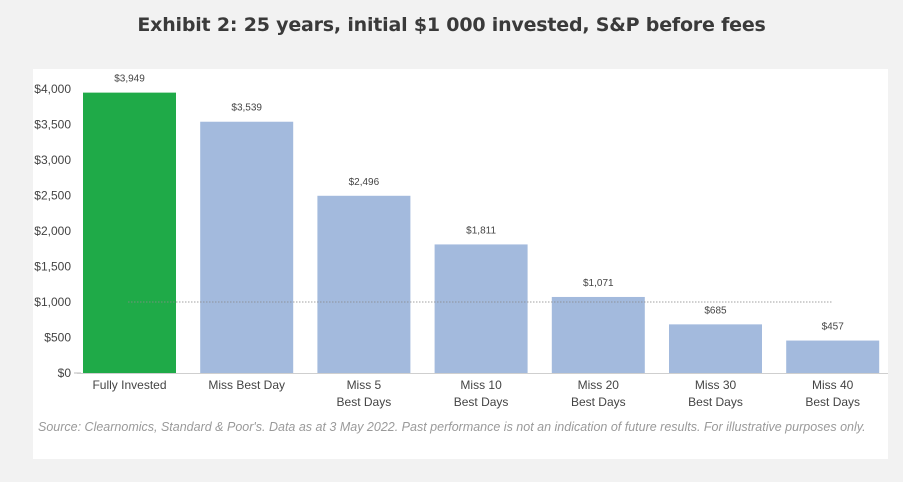 The image size is (903, 482). What do you see at coordinates (52, 231) in the screenshot?
I see `y-tick-label: $2,000` at bounding box center [52, 231].